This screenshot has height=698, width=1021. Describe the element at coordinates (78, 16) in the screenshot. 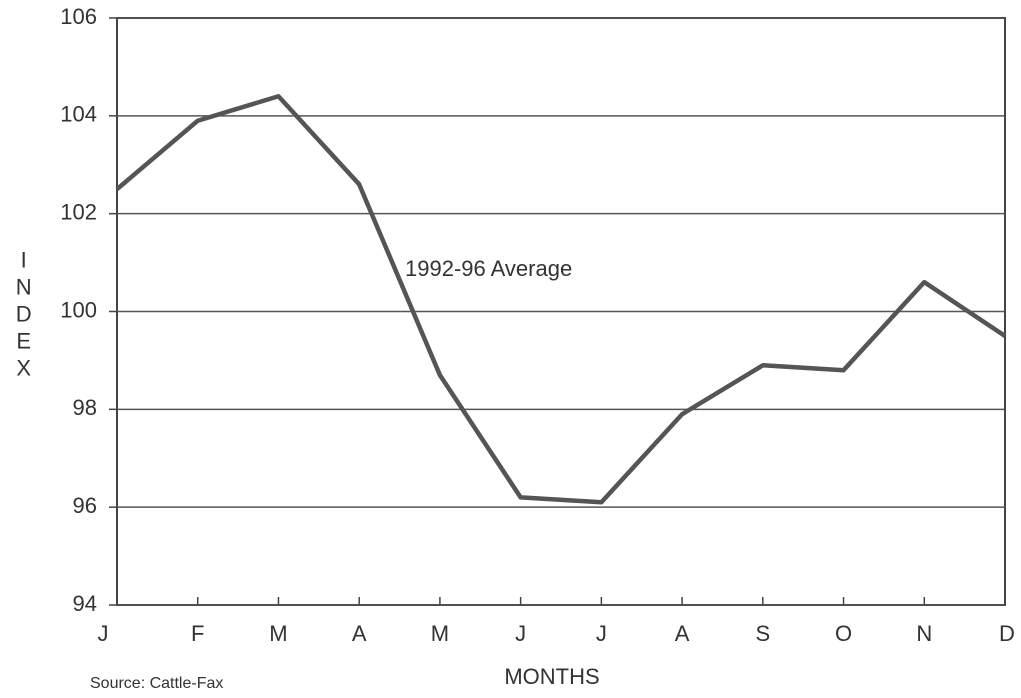

I see `y-tick-label: 106` at that location.